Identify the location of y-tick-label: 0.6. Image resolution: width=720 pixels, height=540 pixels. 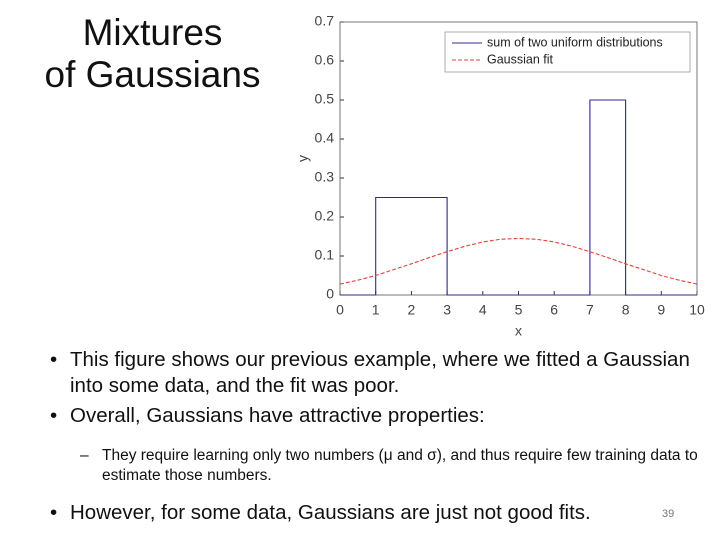
(325, 60).